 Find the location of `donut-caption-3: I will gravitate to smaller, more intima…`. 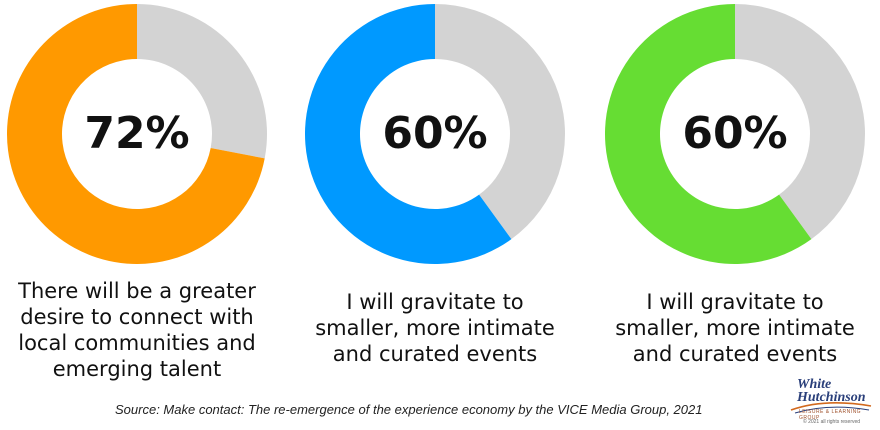

donut-caption-3: I will gravitate to smaller, more intima… is located at coordinates (735, 328).